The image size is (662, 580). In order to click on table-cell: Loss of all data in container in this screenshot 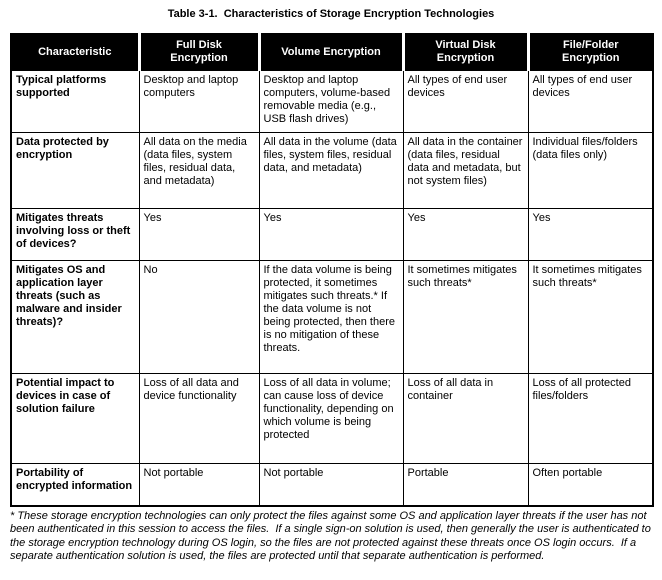, I will do `click(465, 418)`.